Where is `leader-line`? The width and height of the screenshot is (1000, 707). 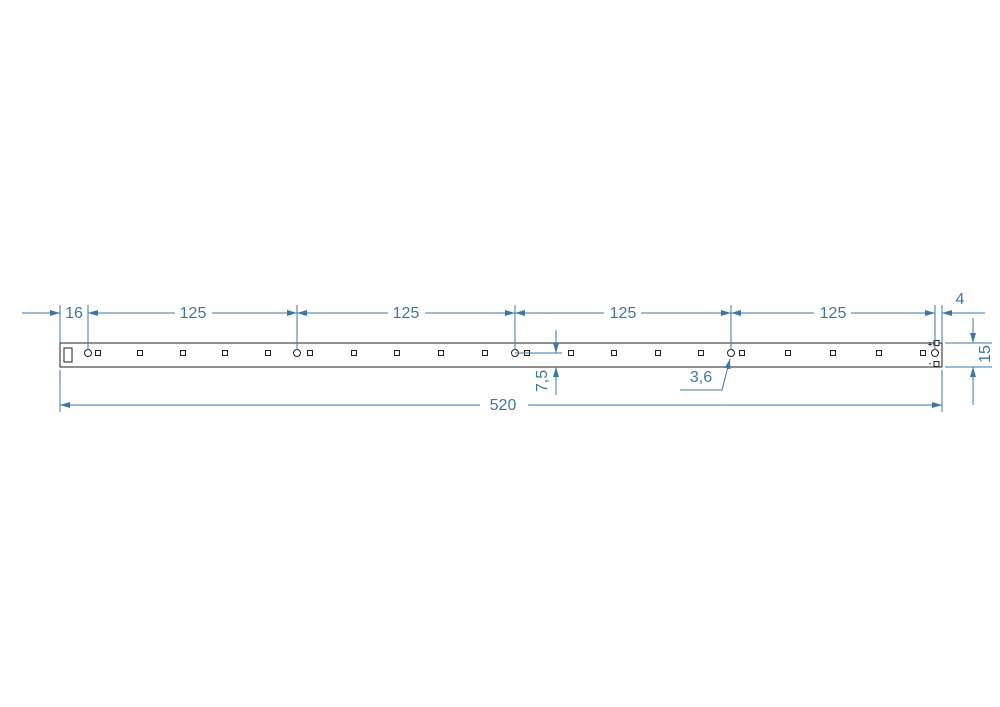
leader-line is located at coordinates (705, 374).